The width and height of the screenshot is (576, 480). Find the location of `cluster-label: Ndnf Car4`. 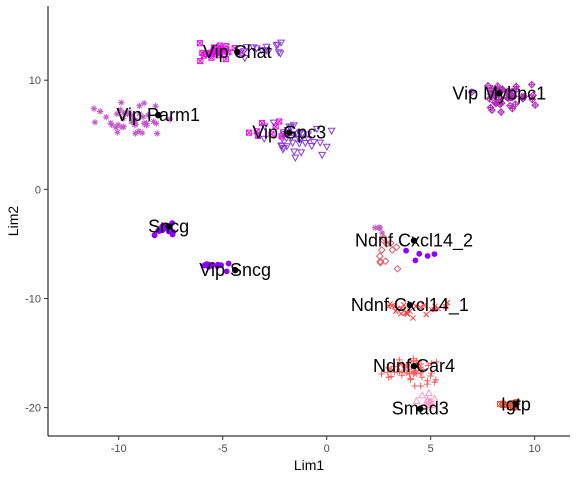

cluster-label: Ndnf Car4 is located at coordinates (414, 366).